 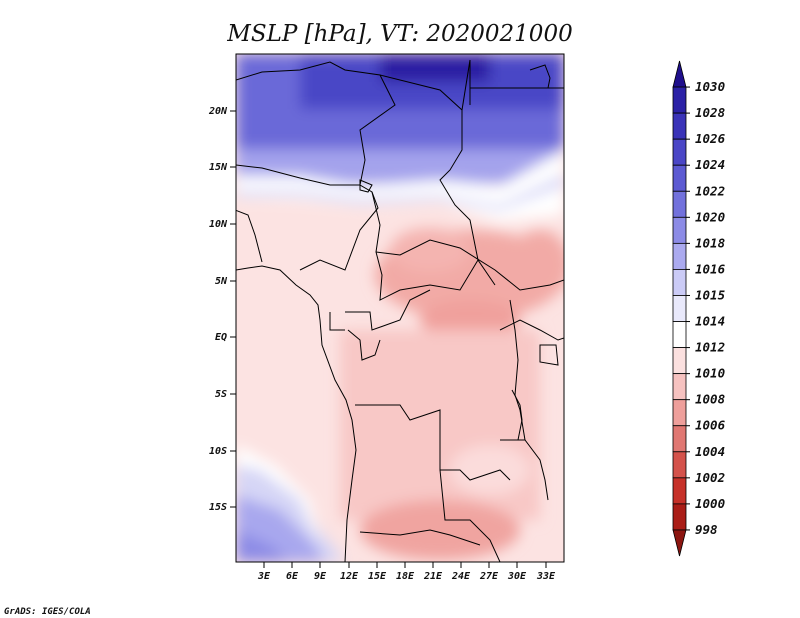 I want to click on lon-label: 27E, so click(x=489, y=576).